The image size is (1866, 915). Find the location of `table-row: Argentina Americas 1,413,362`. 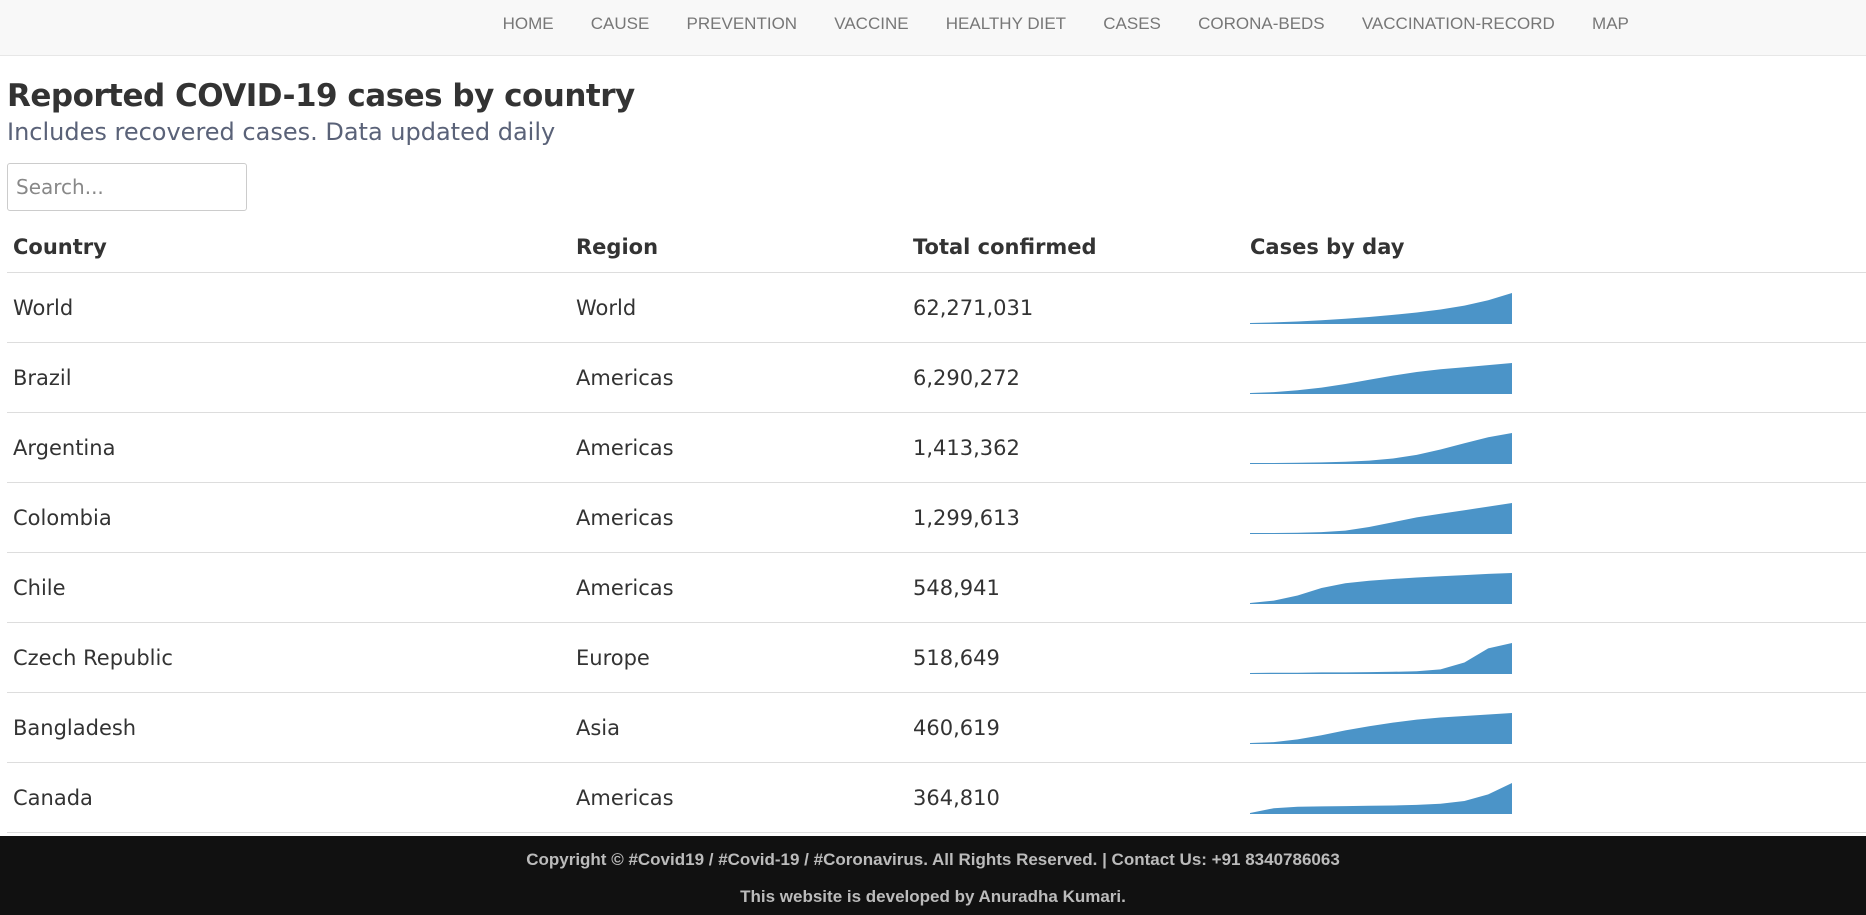

table-row: Argentina Americas 1,413,362 is located at coordinates (936, 447).